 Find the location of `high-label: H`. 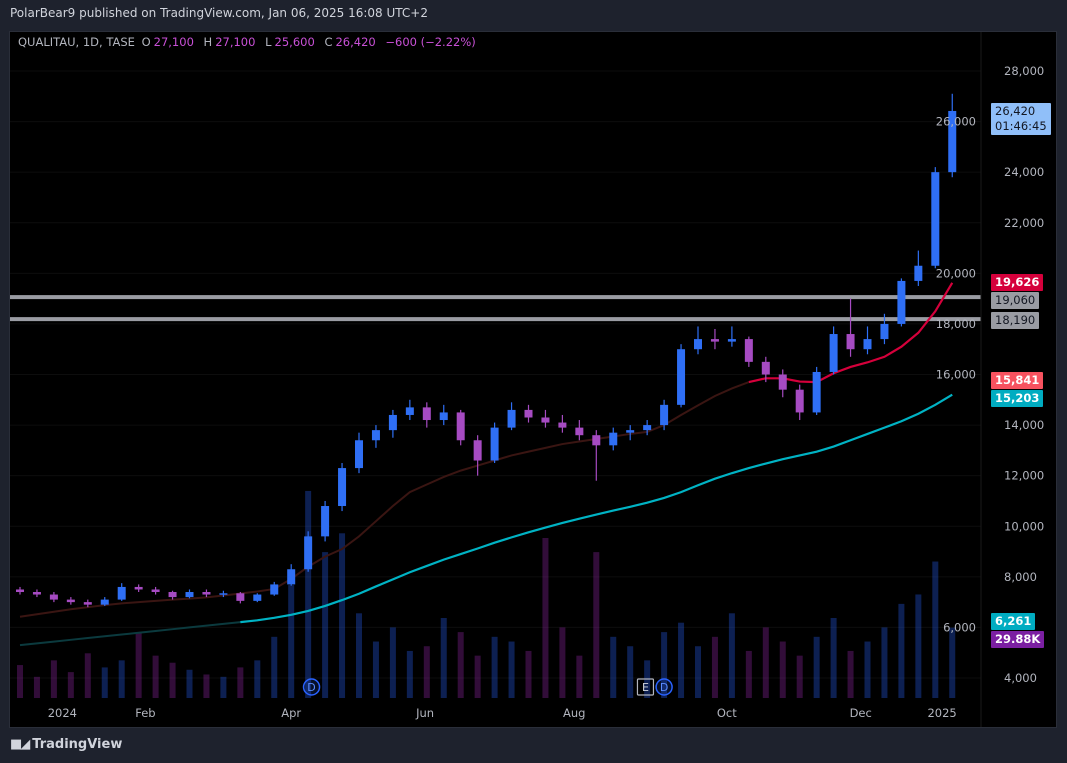

high-label: H is located at coordinates (208, 42).